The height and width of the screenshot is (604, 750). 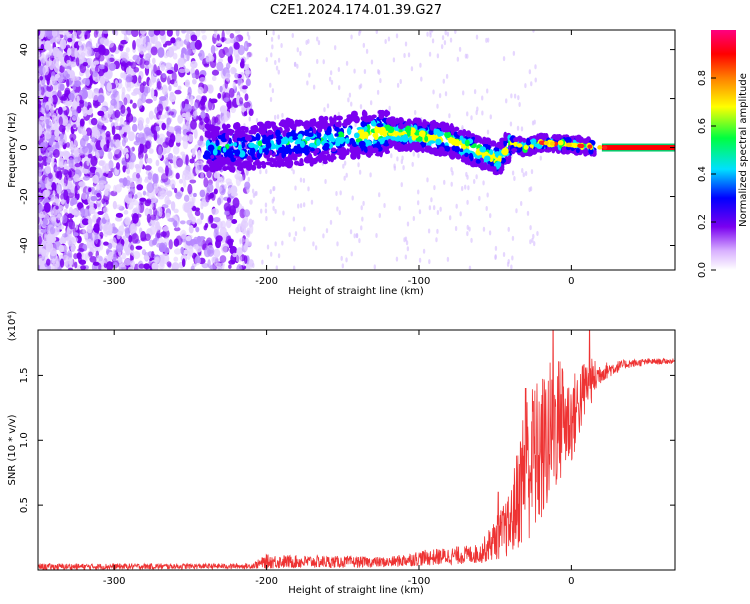 What do you see at coordinates (24, 196) in the screenshot?
I see `spectrogram-y-tick-label: -20` at bounding box center [24, 196].